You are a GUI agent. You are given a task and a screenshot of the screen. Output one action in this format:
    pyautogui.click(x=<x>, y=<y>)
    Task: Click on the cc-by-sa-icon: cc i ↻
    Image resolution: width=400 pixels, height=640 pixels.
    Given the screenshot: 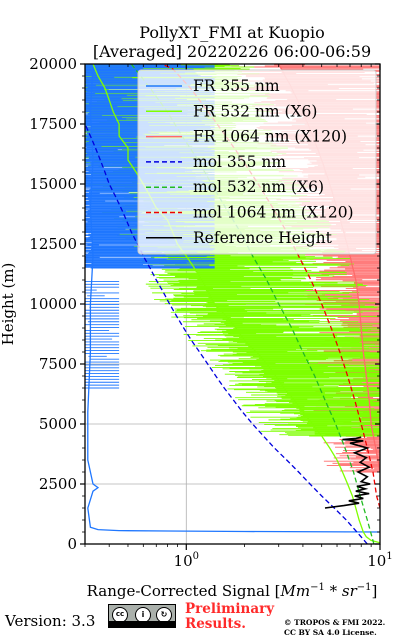 What is the action you would take?
    pyautogui.click(x=142, y=616)
    